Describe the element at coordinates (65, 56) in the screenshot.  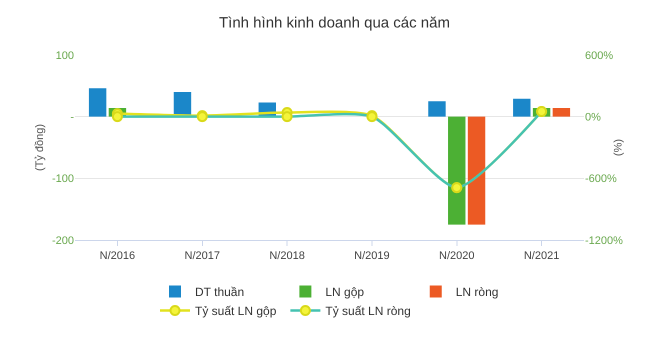
I see `y-tick-label: 100` at that location.